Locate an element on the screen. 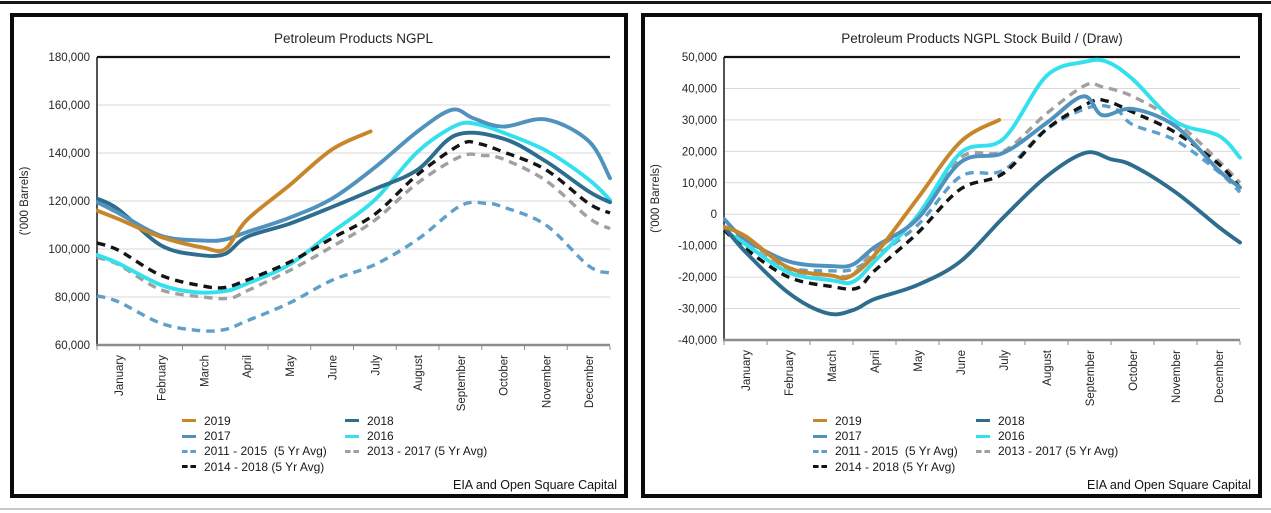 The image size is (1271, 513). series-line-2019 is located at coordinates (862, 199).